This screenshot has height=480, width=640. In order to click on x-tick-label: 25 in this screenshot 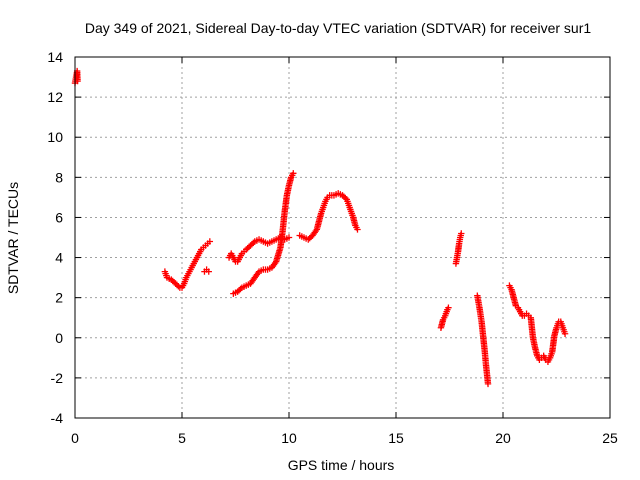, I will do `click(610, 438)`.